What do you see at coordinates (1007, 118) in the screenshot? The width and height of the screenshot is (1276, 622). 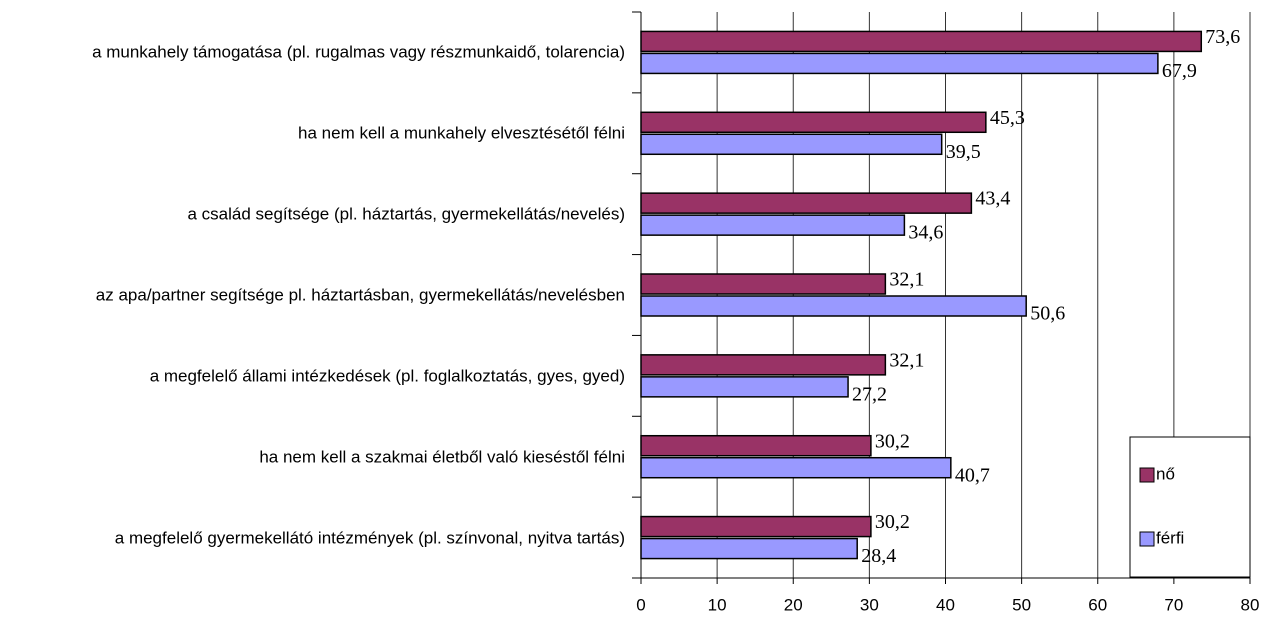 I see `value-label: 45,3` at bounding box center [1007, 118].